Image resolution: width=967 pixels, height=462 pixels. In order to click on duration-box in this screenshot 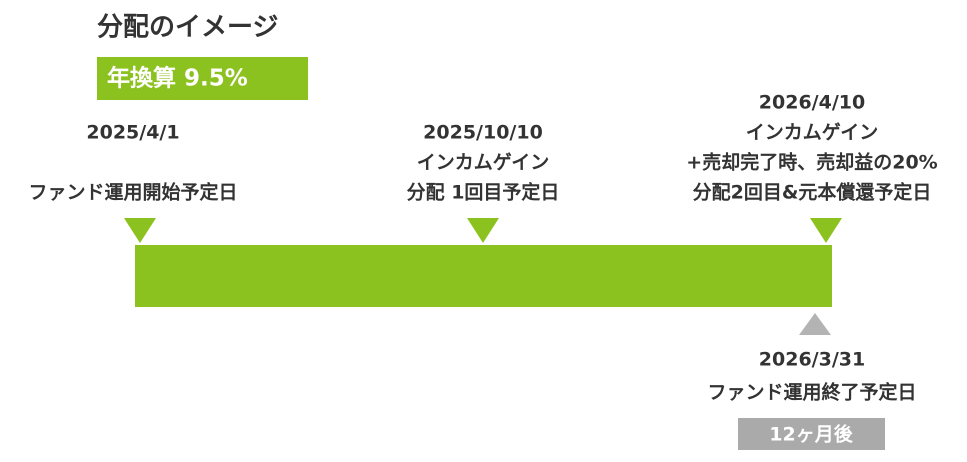, I will do `click(811, 434)`.